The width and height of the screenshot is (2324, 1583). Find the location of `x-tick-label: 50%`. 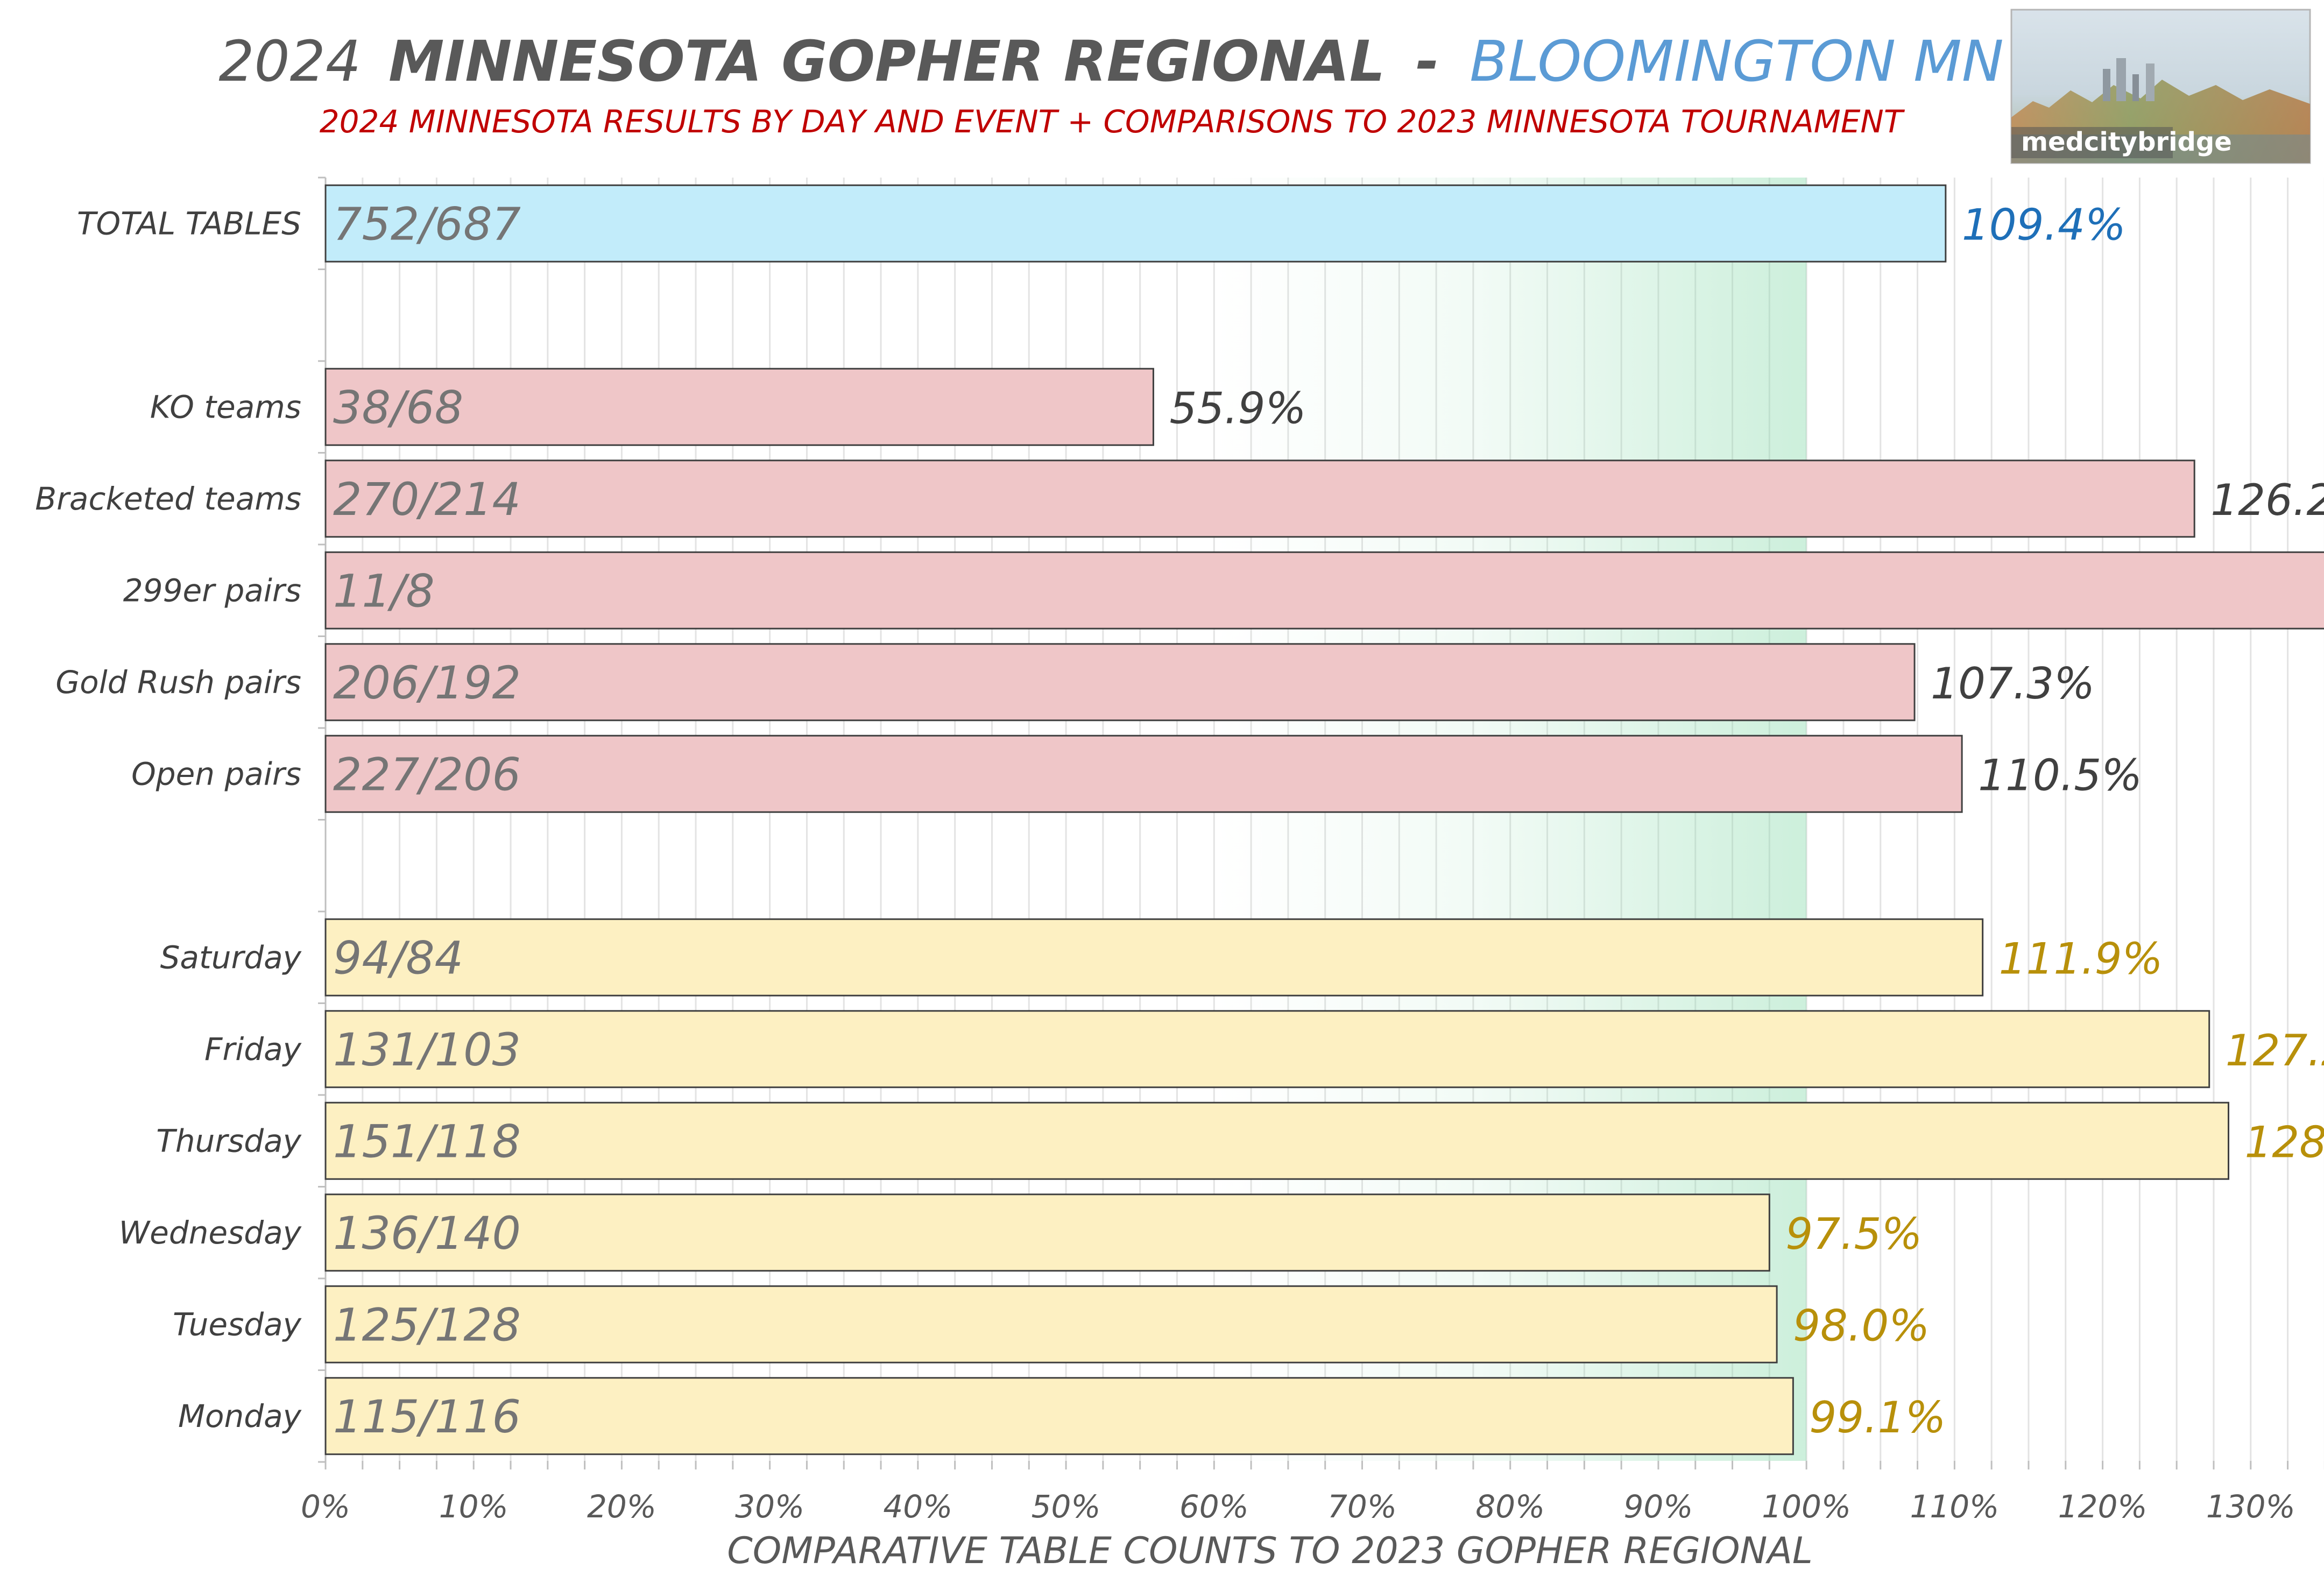

x-tick-label: 50% is located at coordinates (1066, 1506).